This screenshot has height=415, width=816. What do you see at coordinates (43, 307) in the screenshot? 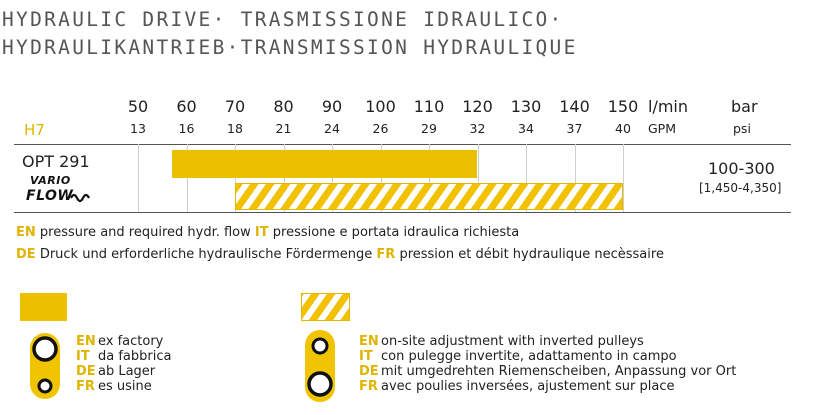
I see `legend-solid-swatch` at bounding box center [43, 307].